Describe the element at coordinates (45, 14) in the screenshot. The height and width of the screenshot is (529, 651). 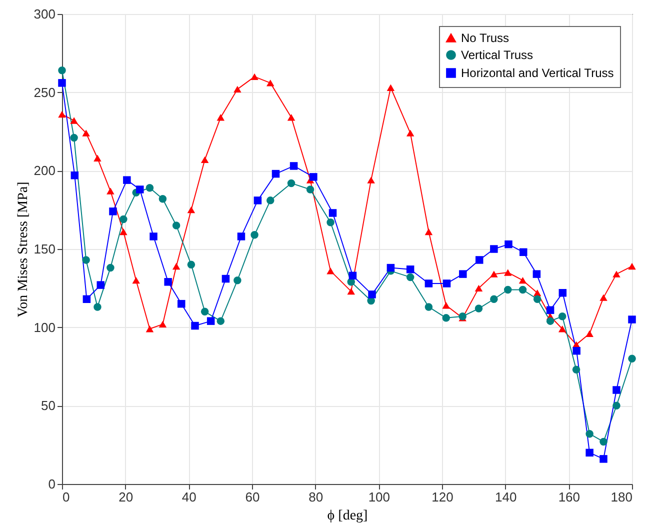
I see `y-tick-label: 300` at that location.